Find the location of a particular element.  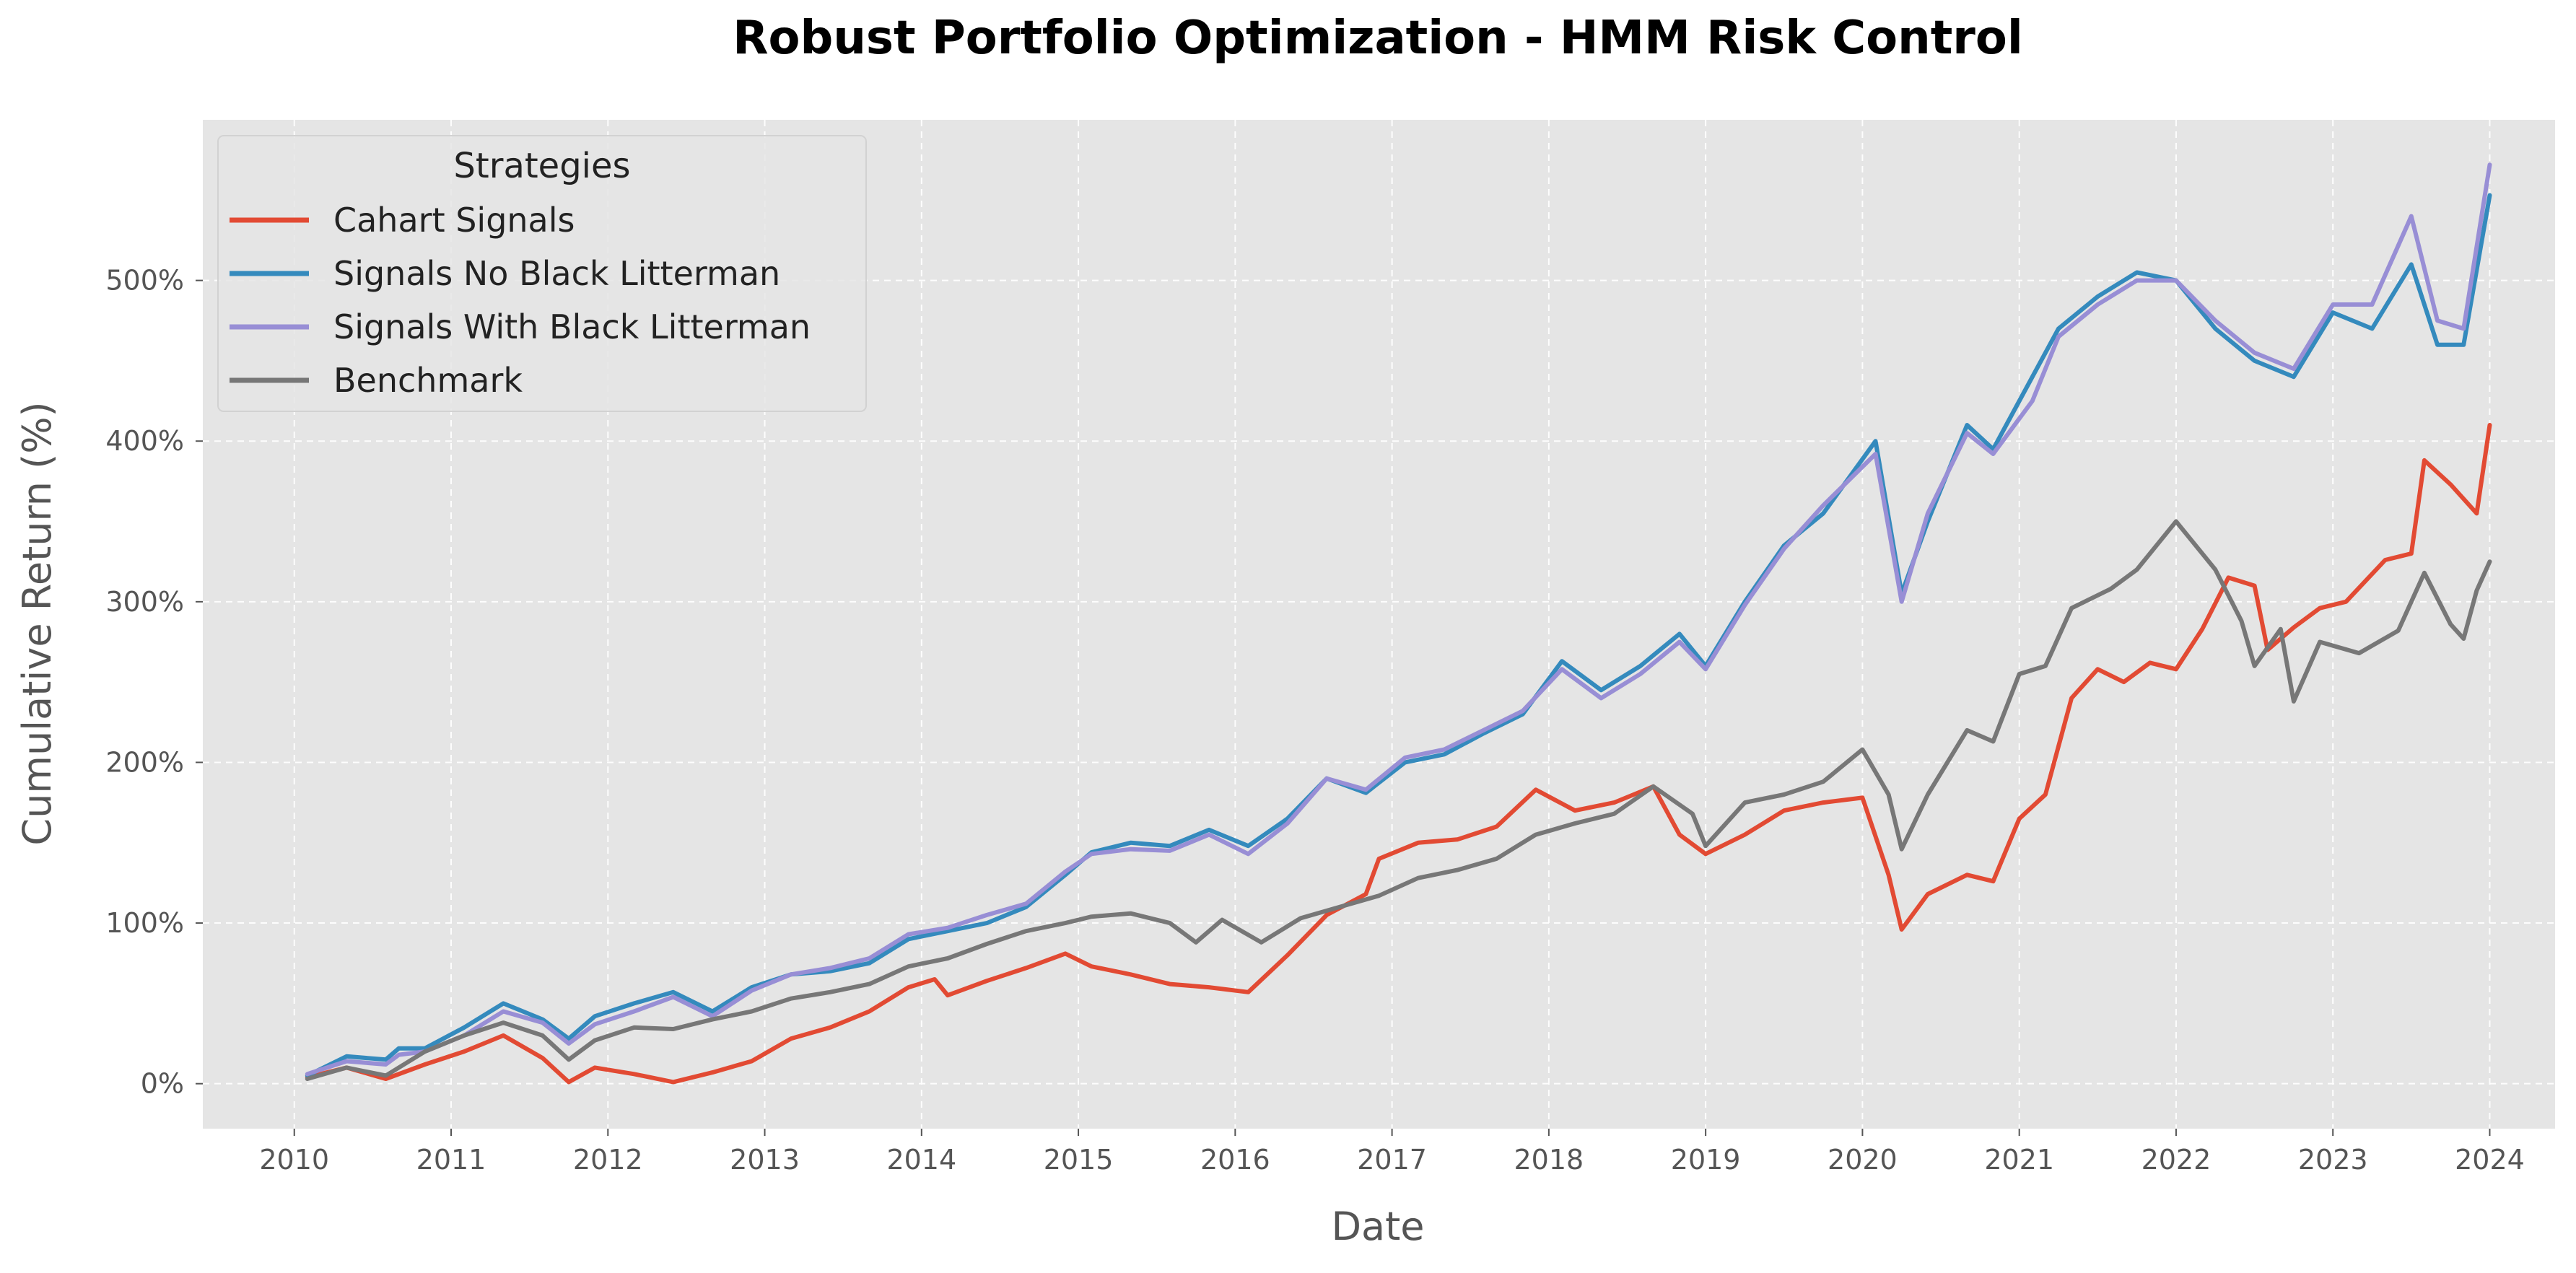

legend-label: Benchmark is located at coordinates (428, 380).